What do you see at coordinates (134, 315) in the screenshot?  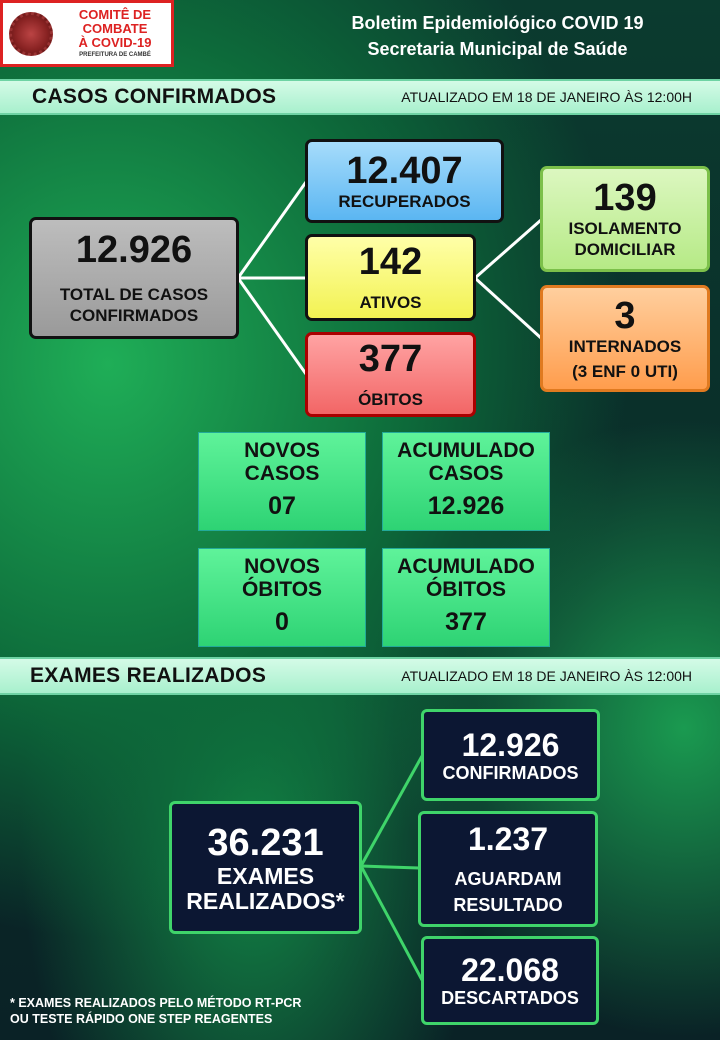 I see `total-label2: CONFIRMADOS` at bounding box center [134, 315].